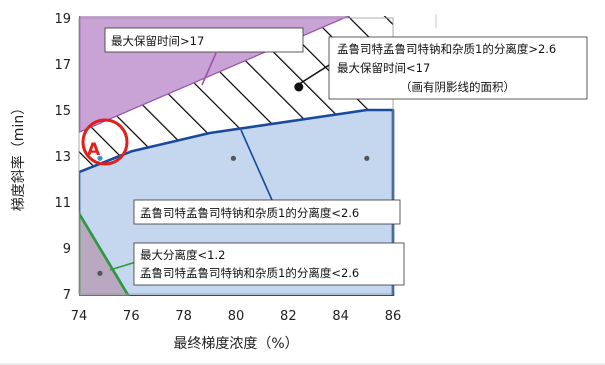 This screenshot has height=365, width=605. Describe the element at coordinates (79, 316) in the screenshot. I see `x-tick-label-0: 74` at that location.